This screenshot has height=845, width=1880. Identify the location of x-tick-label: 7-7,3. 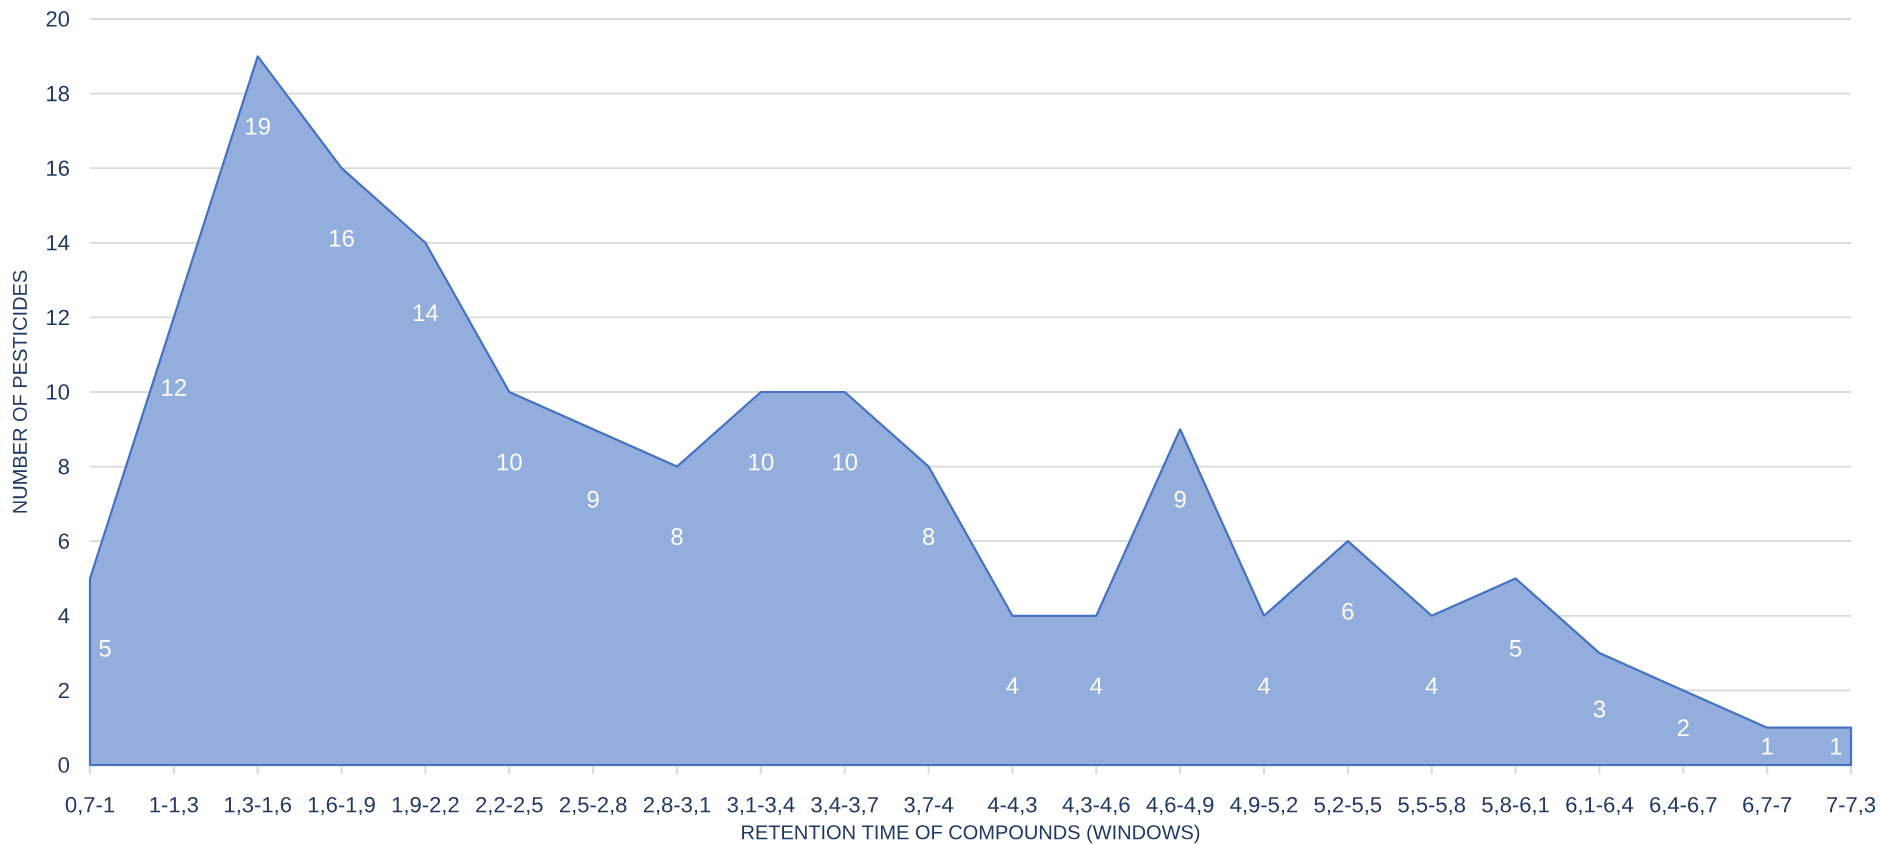
(1851, 806).